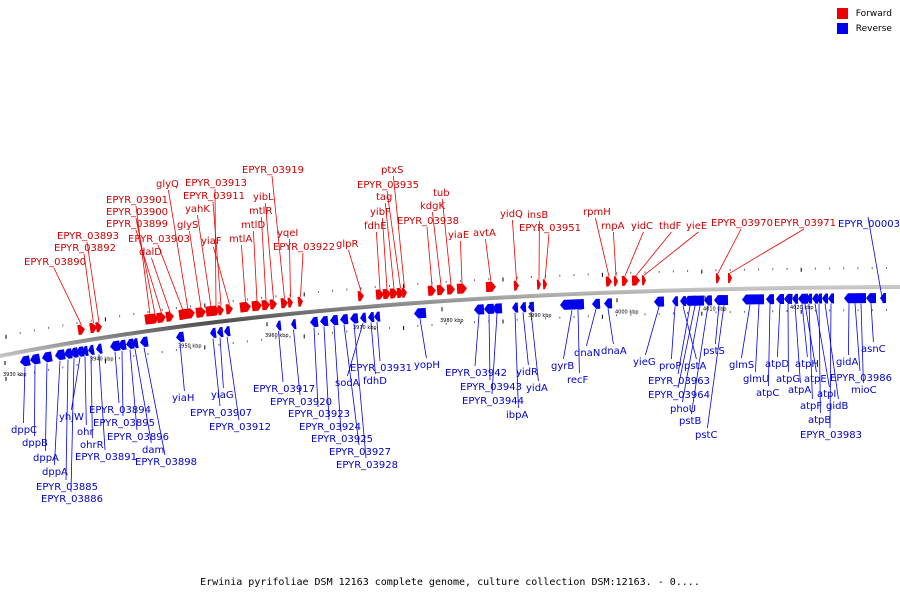 The image size is (900, 600). What do you see at coordinates (819, 298) in the screenshot?
I see `reverse-gene-atpb` at bounding box center [819, 298].